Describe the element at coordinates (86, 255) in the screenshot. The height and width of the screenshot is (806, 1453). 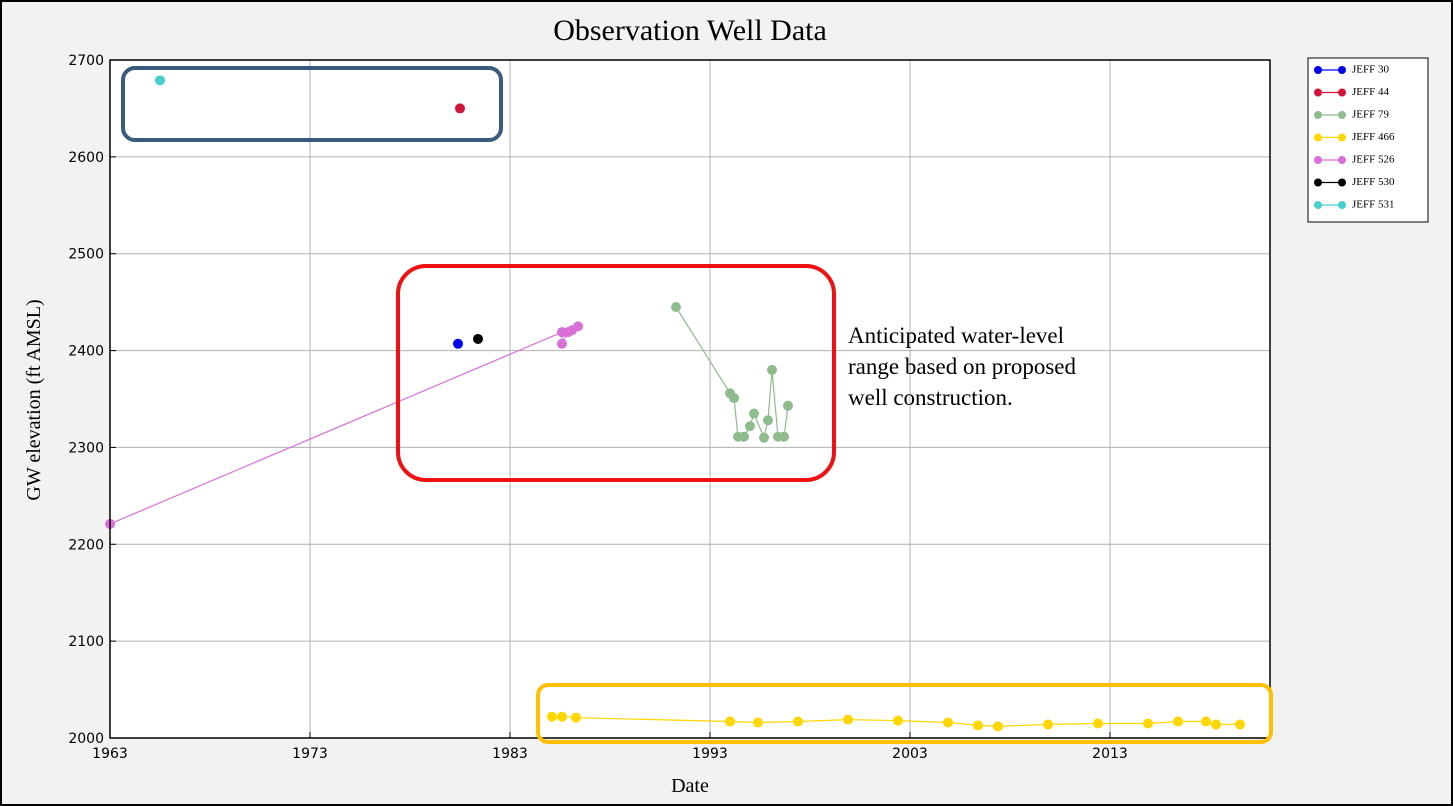
I see `y-tick-label: 2500` at that location.